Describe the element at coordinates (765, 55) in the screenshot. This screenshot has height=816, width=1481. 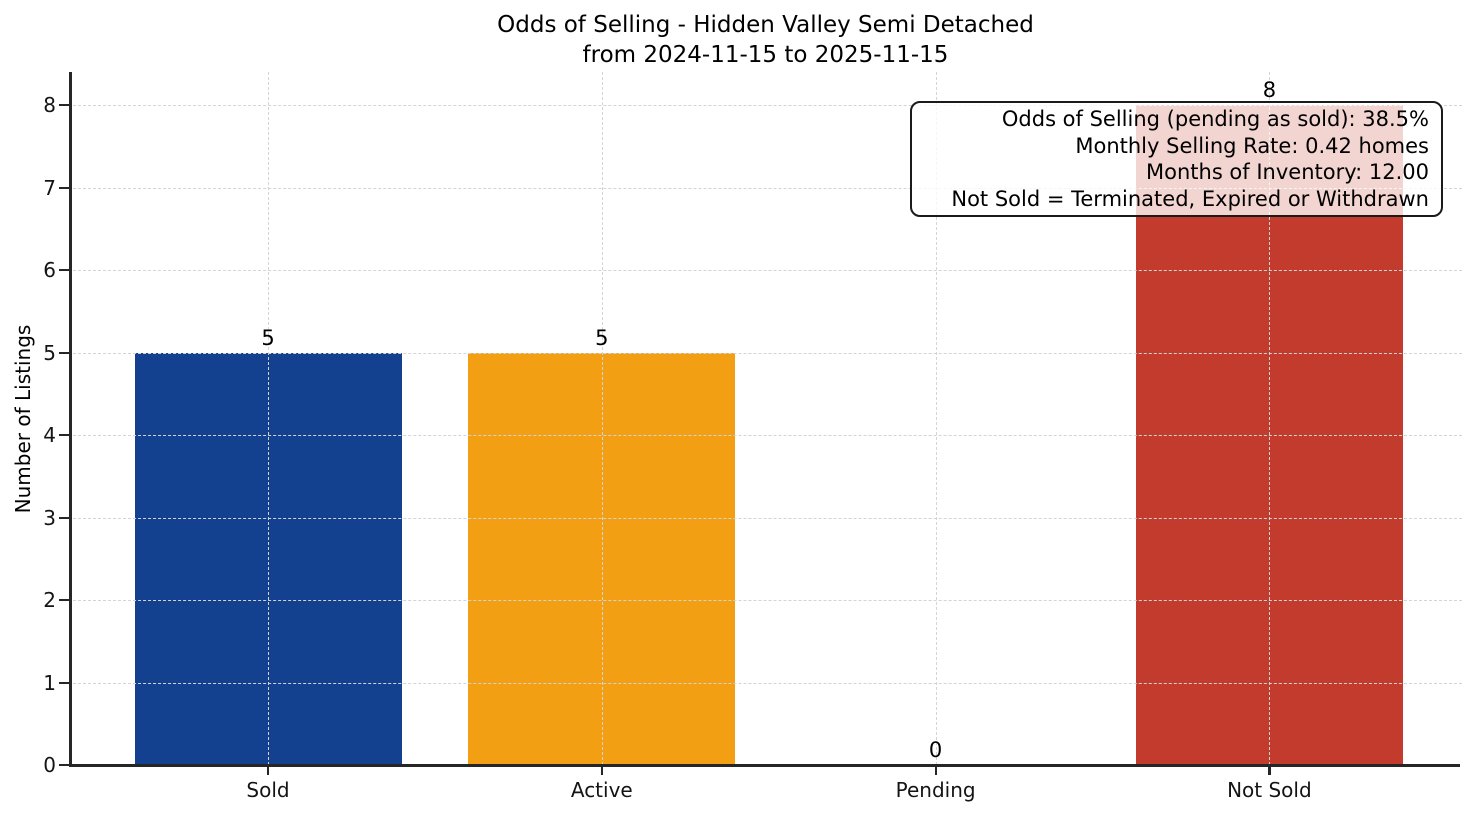
I see `chart-title-line2: from 2024-11-15 to 2025-11-15` at that location.